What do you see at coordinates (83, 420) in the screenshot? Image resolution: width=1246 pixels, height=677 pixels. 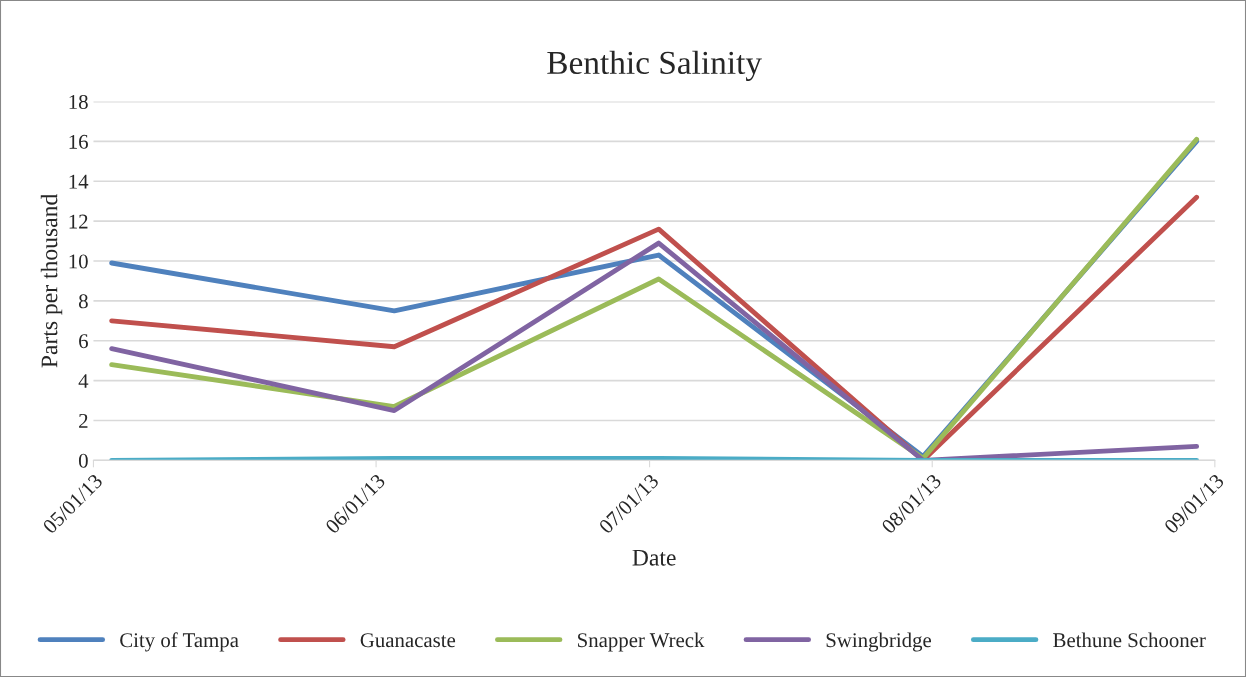 I see `y-tick-label: 2` at bounding box center [83, 420].